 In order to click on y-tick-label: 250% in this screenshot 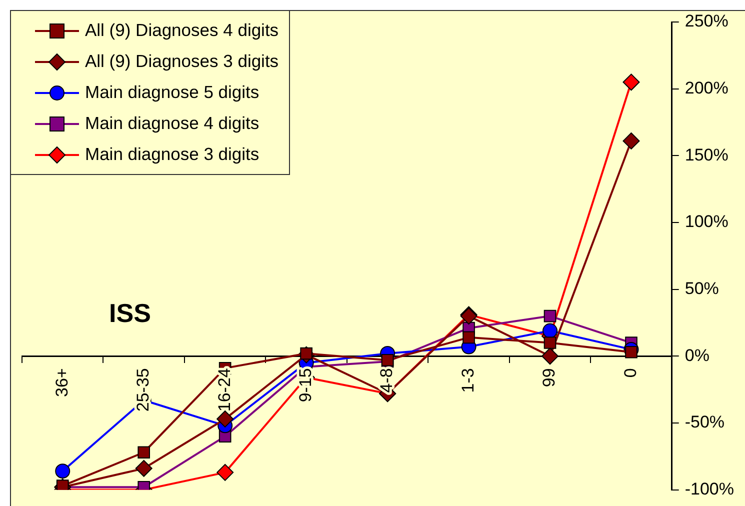, I will do `click(706, 21)`.